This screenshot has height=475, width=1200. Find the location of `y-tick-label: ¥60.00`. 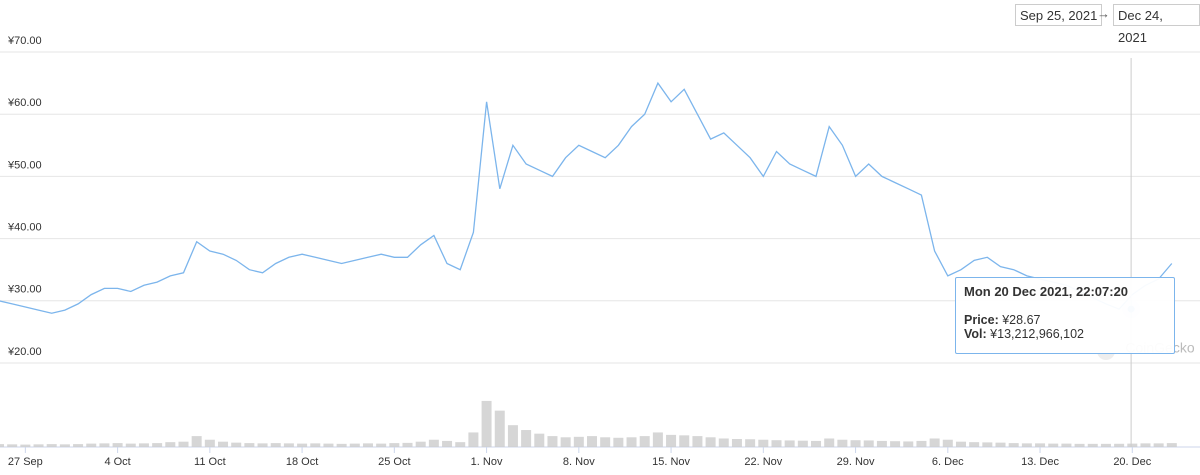

y-tick-label: ¥60.00 is located at coordinates (24, 103).